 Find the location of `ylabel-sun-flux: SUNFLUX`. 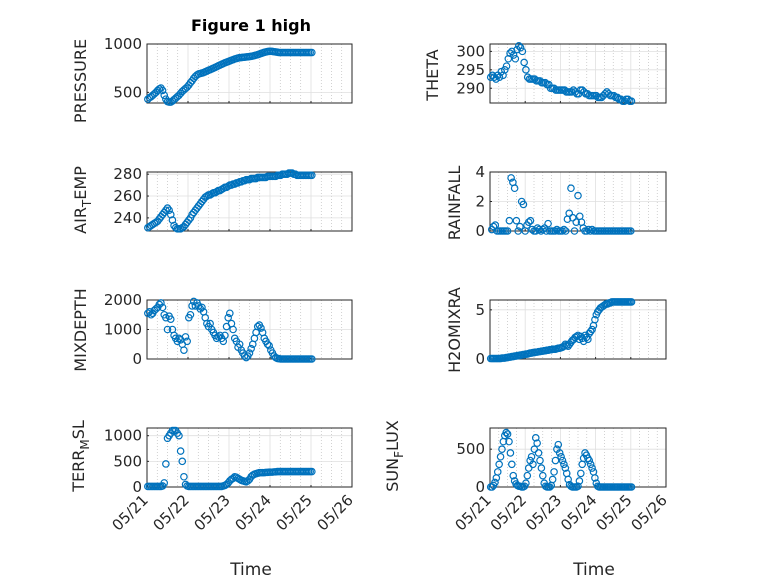

ylabel-sun-flux: SUNFLUX is located at coordinates (394, 456).